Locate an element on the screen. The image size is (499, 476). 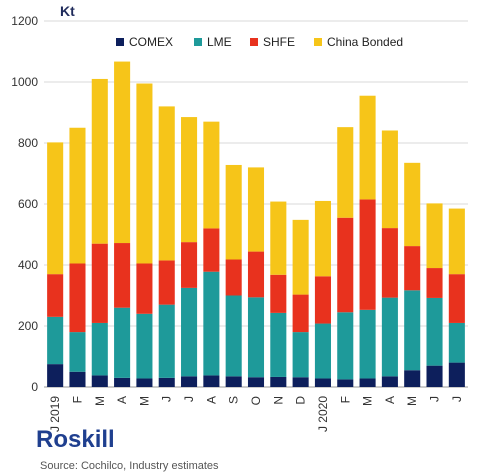
y-tick-label: 0 is located at coordinates (34, 387).